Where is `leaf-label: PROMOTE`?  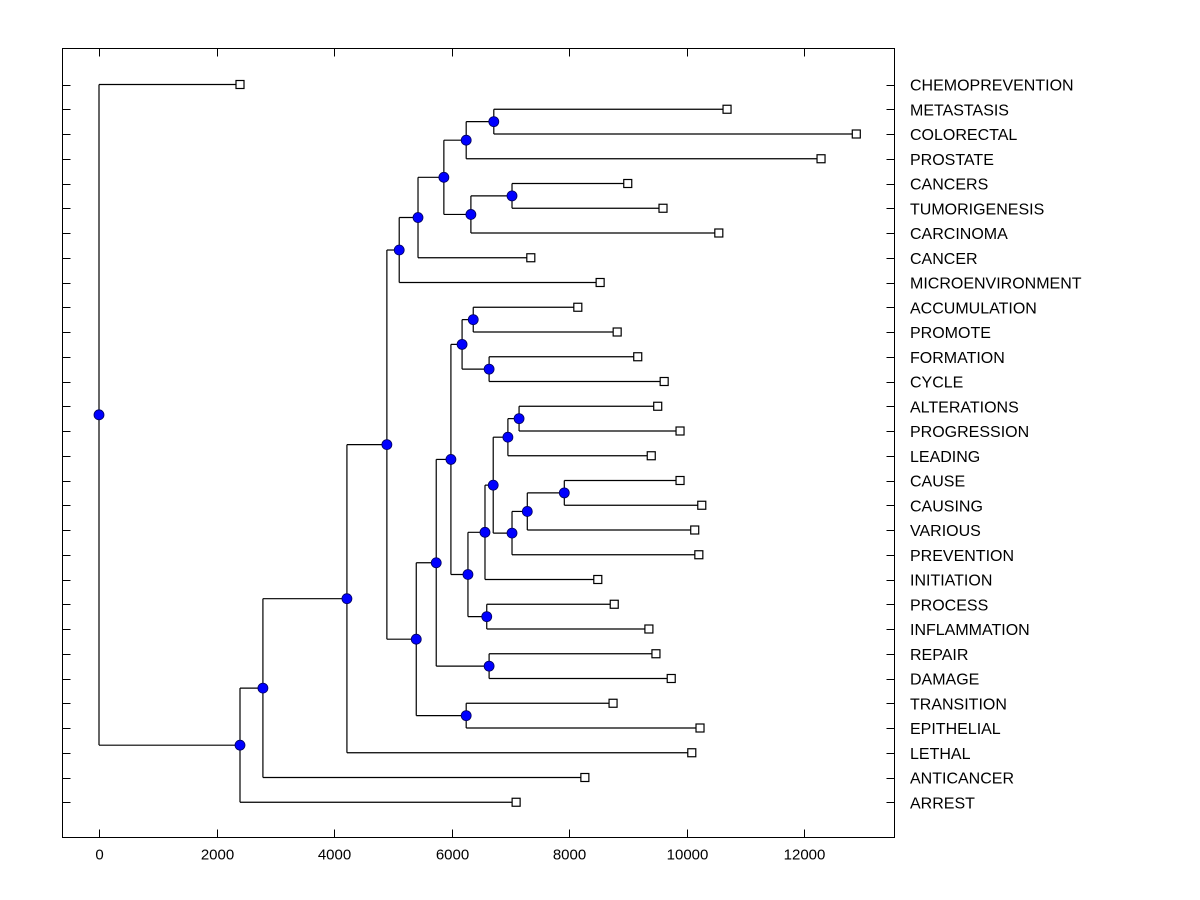 leaf-label: PROMOTE is located at coordinates (950, 333).